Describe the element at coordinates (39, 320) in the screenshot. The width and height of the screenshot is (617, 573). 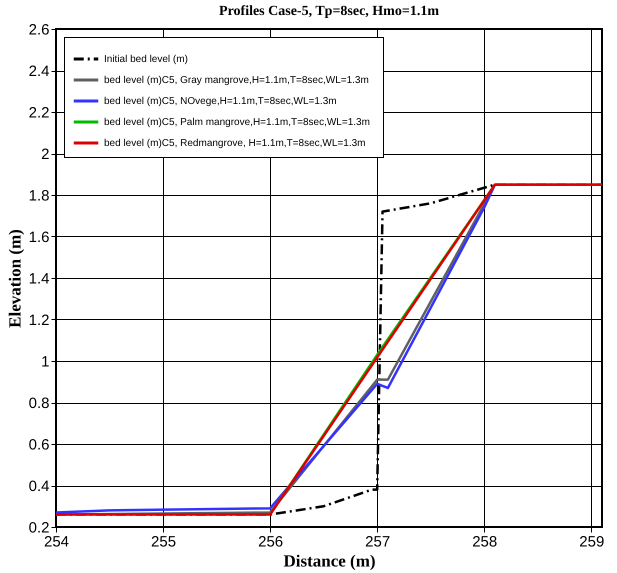
I see `y-tick-label: 1.2` at that location.